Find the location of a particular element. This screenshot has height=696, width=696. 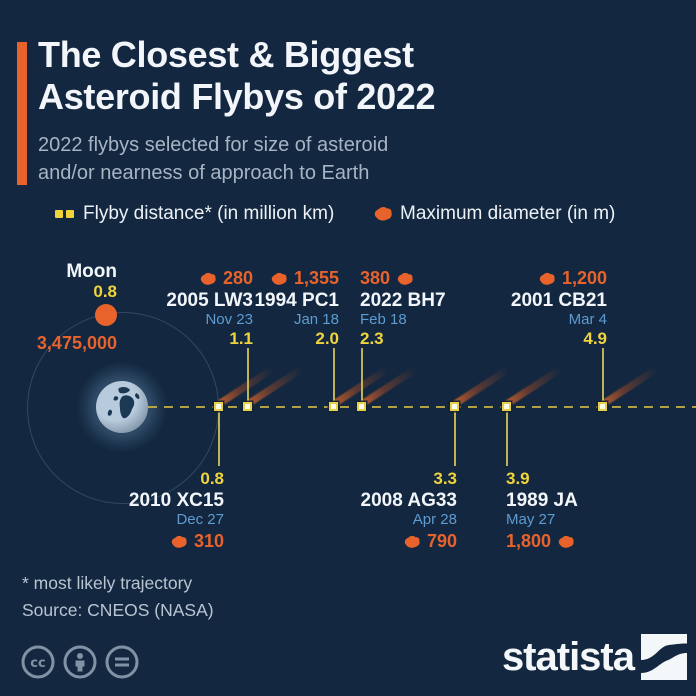

asteroid-date: Apr 28 is located at coordinates (434, 519).